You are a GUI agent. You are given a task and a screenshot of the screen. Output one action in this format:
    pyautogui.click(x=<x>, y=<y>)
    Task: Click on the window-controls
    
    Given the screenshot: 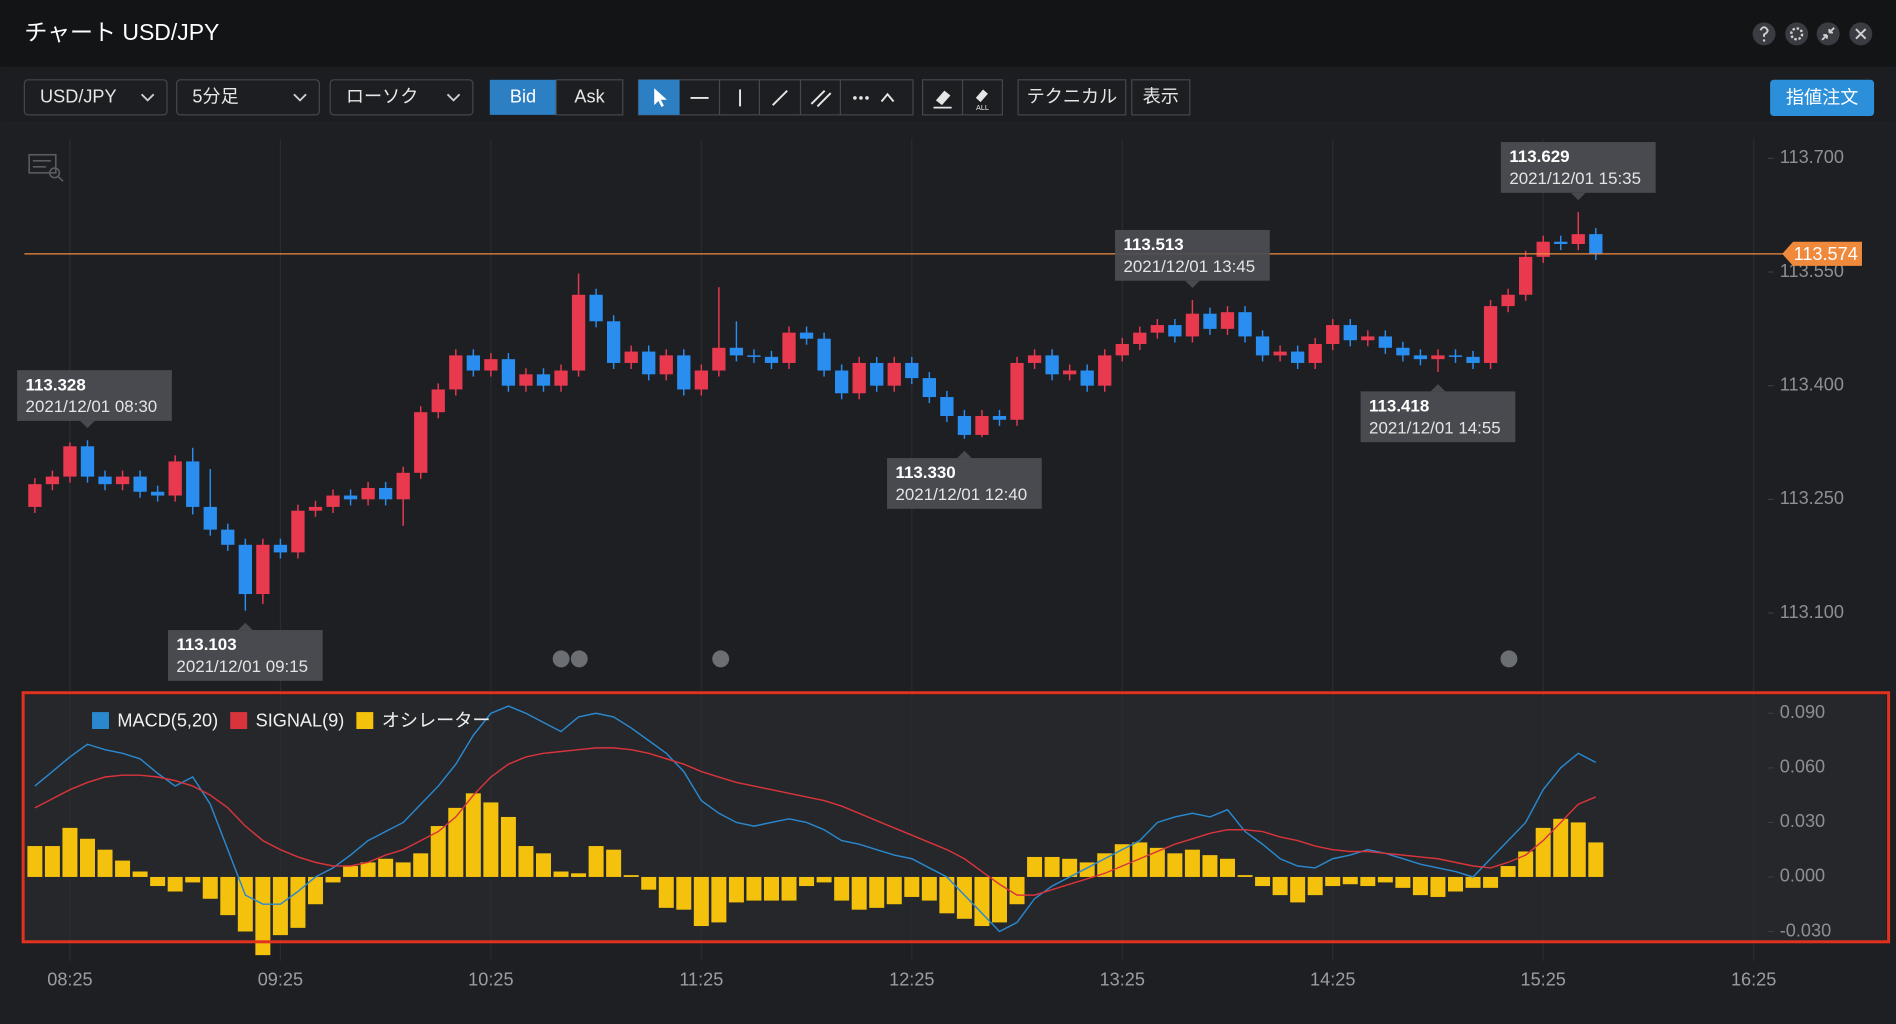 What is the action you would take?
    pyautogui.click(x=1812, y=34)
    